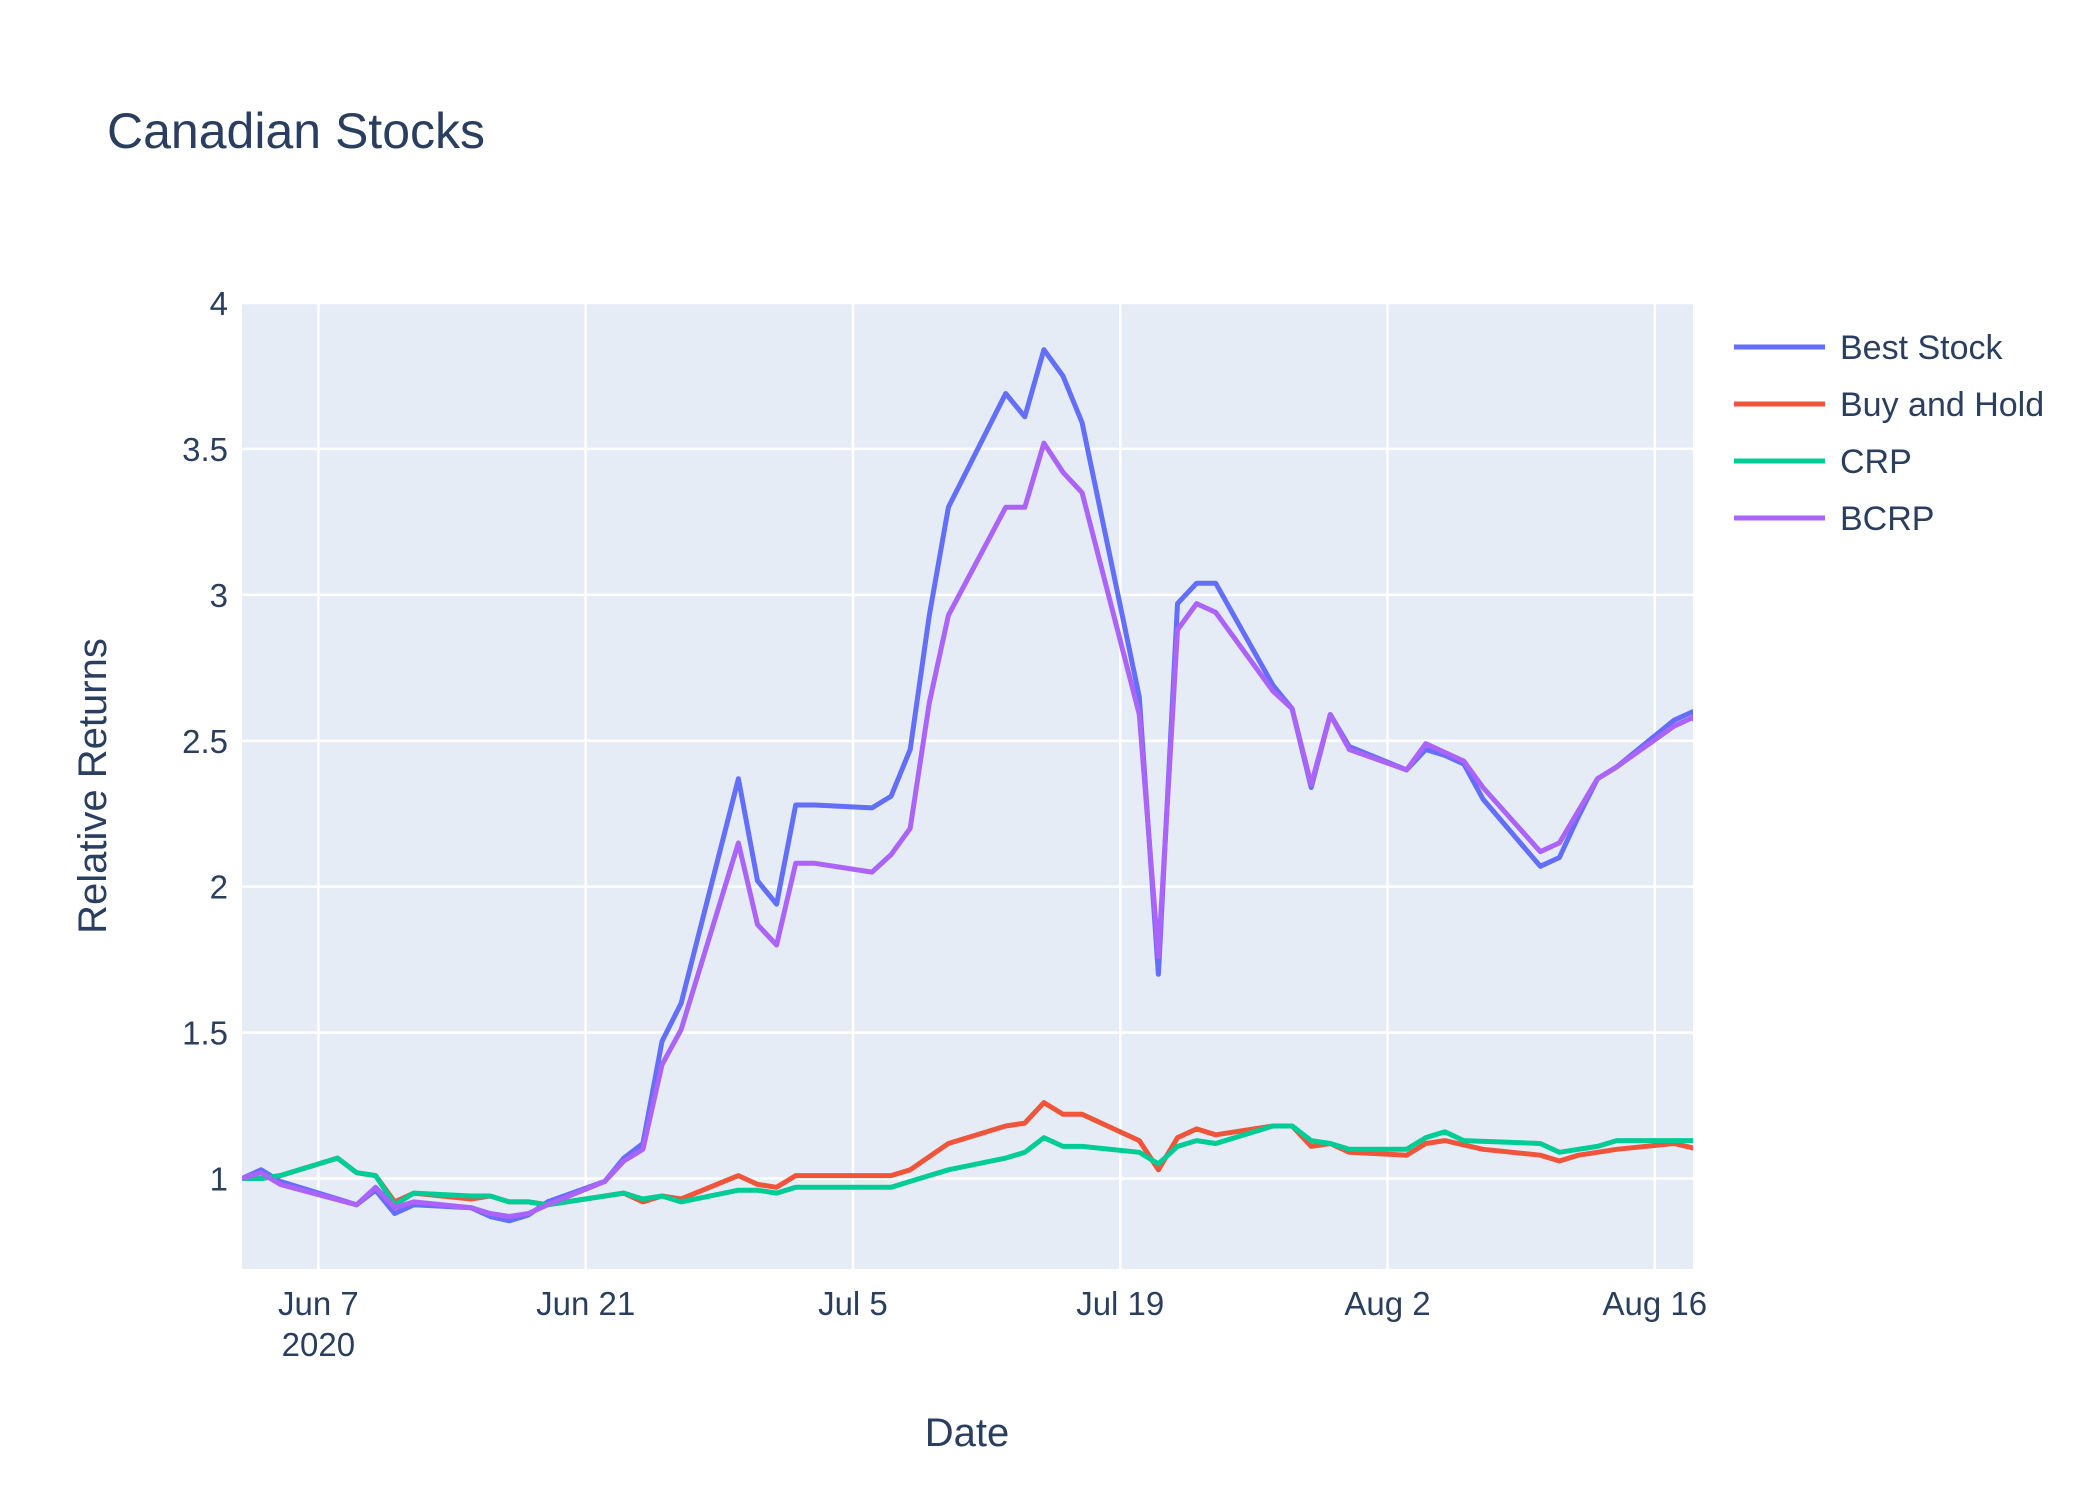  Describe the element at coordinates (93, 786) in the screenshot. I see `y-axis-label: Relative Returns` at that location.